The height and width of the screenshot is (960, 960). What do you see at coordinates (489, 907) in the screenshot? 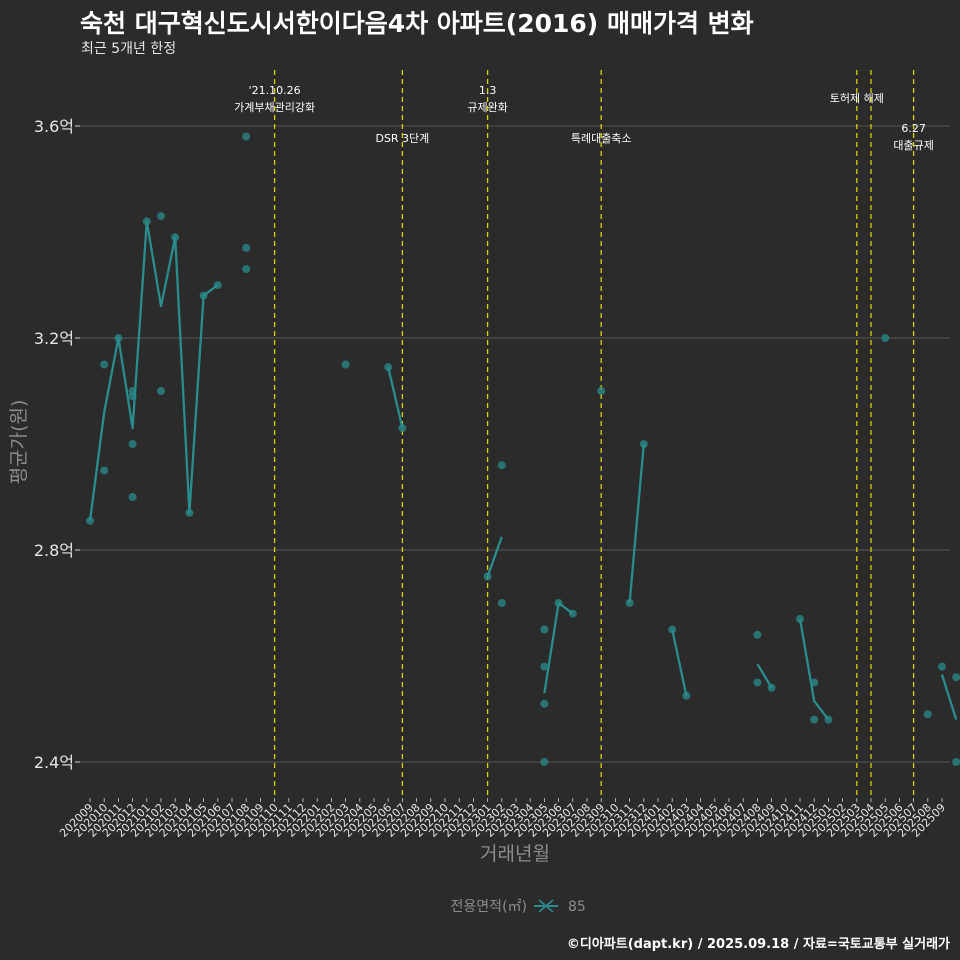
I see `legend-title: 전용면적(㎡)` at bounding box center [489, 907].